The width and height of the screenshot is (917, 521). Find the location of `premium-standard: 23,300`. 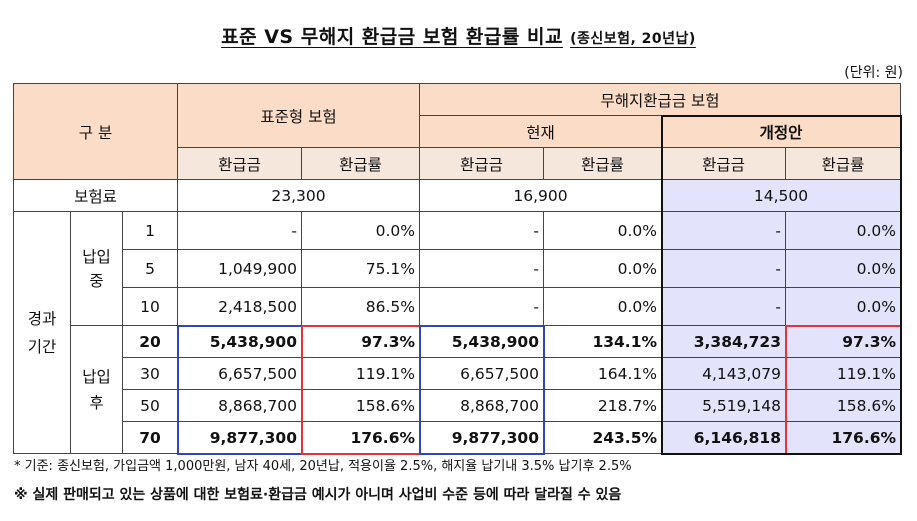

premium-standard: 23,300 is located at coordinates (298, 195).